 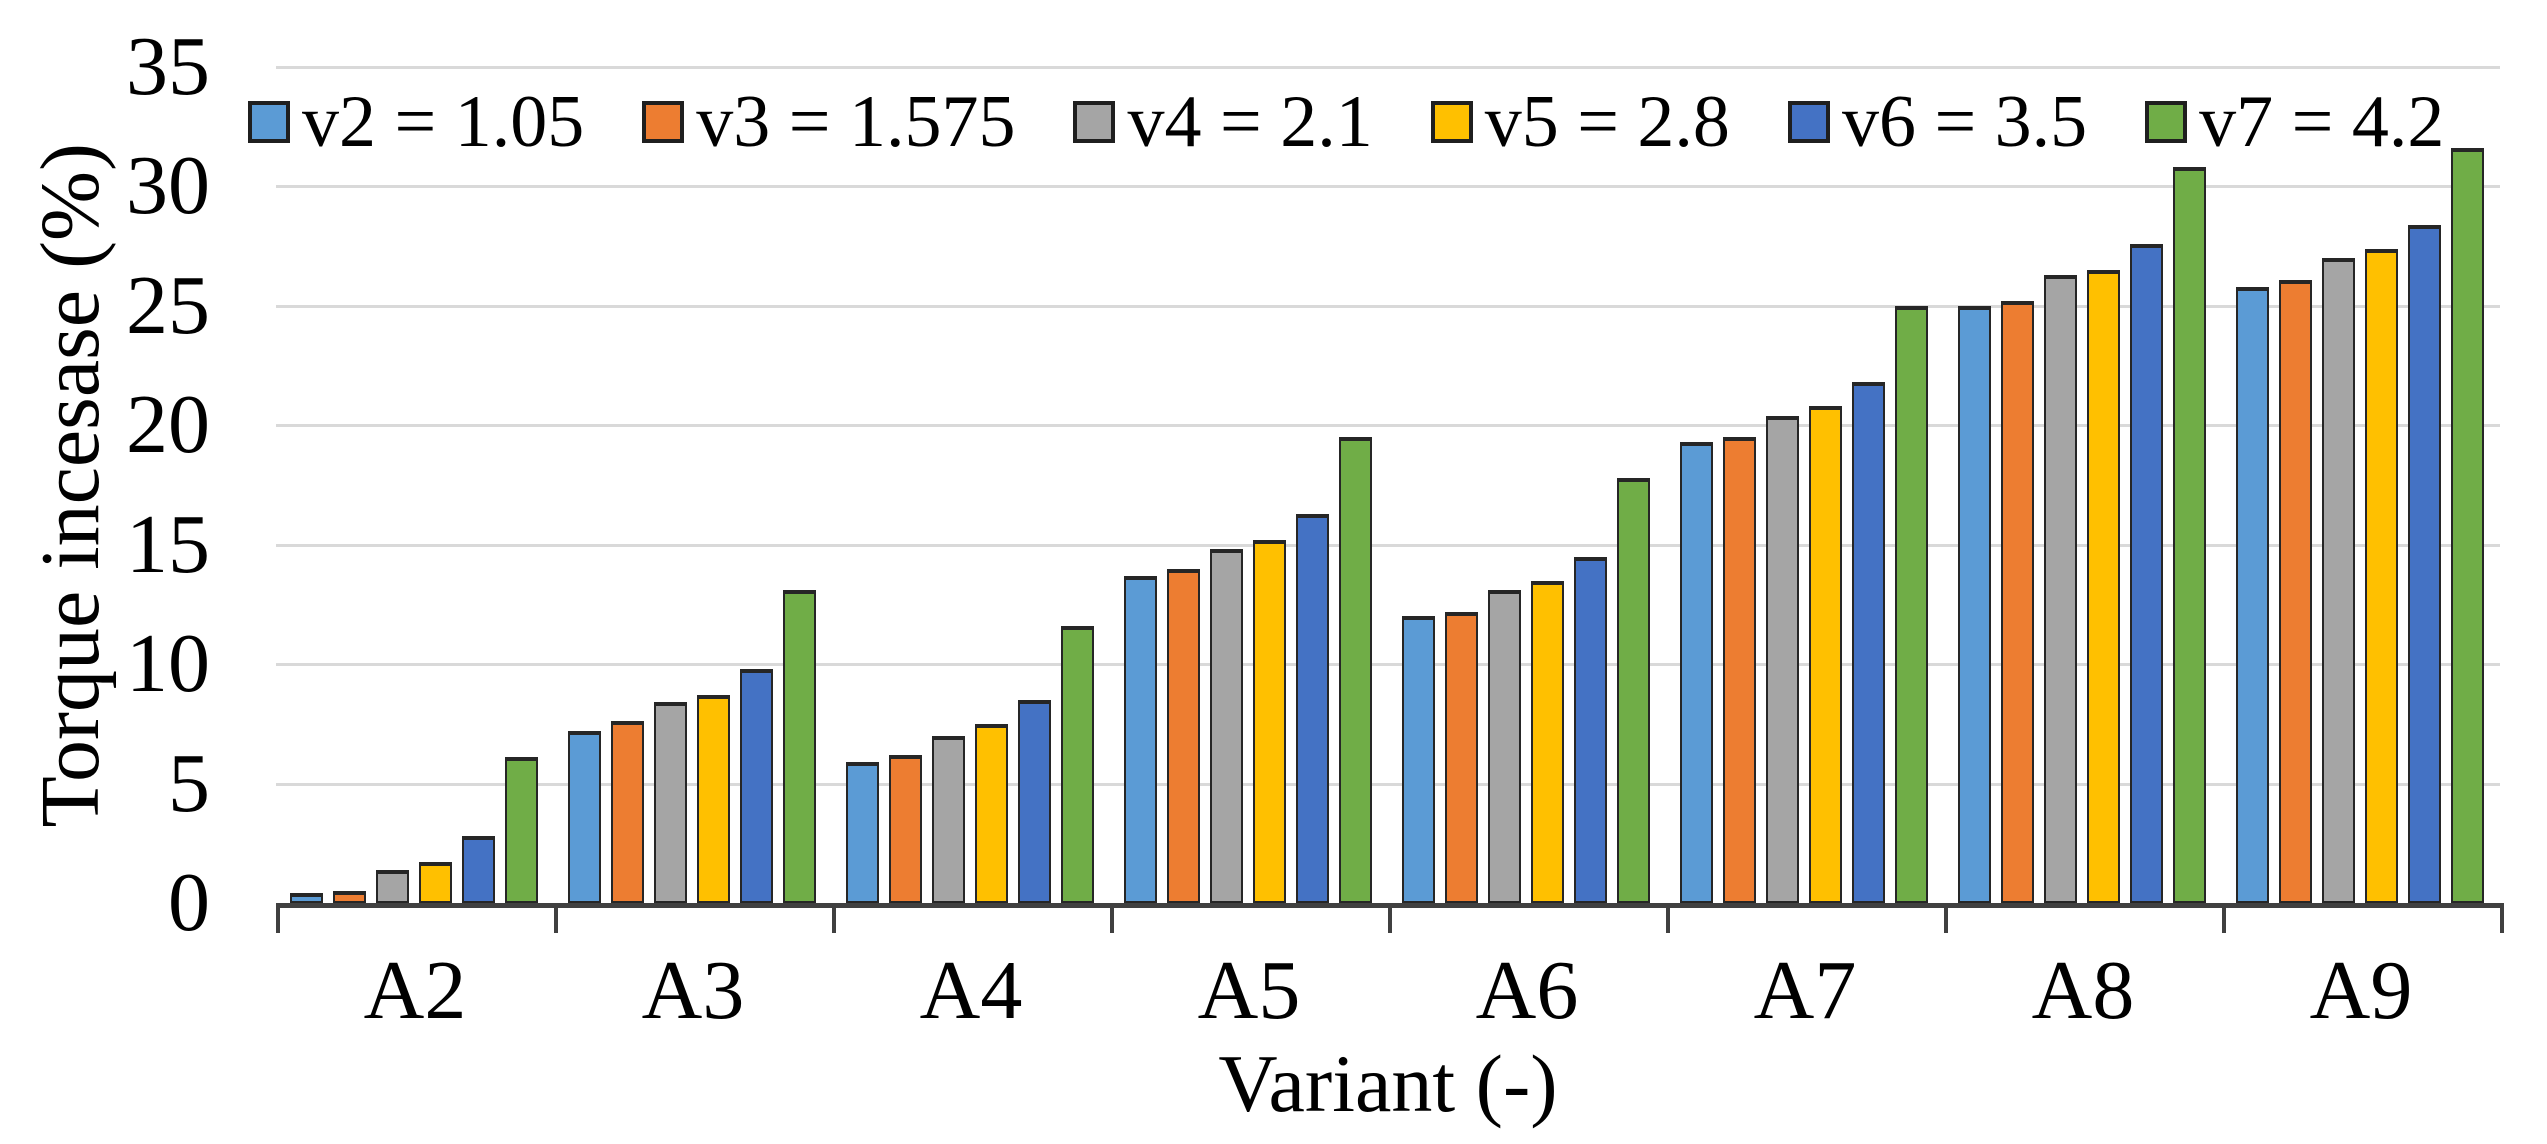 What do you see at coordinates (1140, 739) in the screenshot?
I see `bar-A5-v2` at bounding box center [1140, 739].